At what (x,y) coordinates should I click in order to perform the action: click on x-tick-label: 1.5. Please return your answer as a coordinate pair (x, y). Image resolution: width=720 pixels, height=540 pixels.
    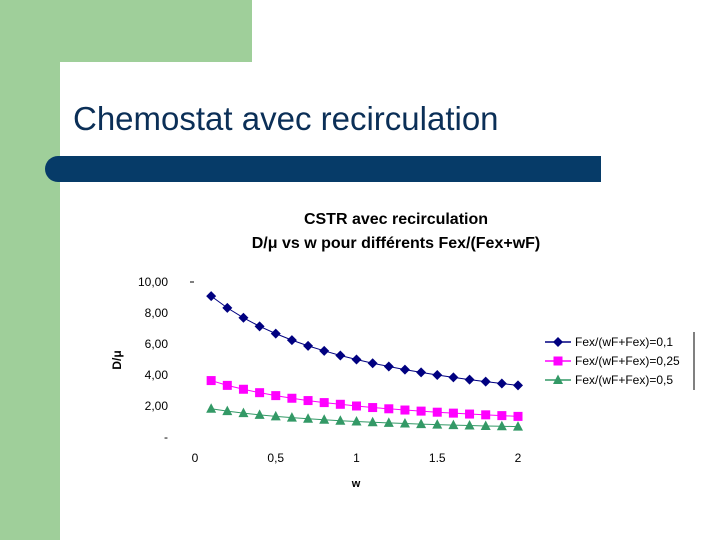
    Looking at the image, I should click on (437, 458).